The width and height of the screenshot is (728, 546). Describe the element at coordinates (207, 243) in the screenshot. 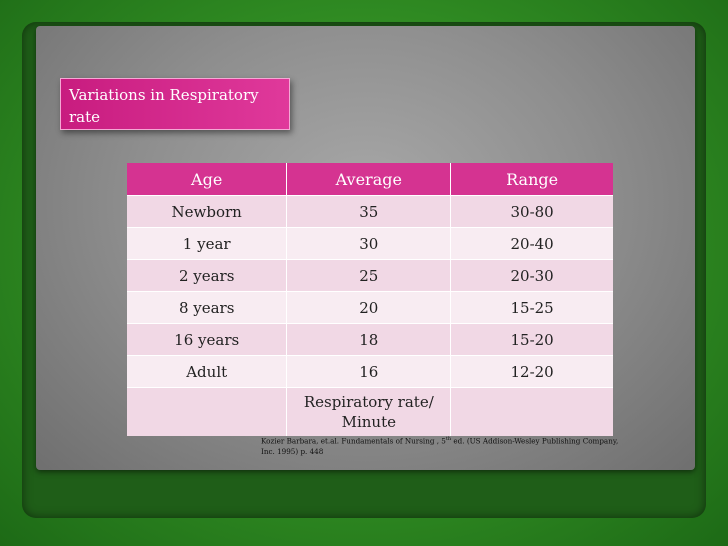

I see `cell-age: 1 year` at that location.